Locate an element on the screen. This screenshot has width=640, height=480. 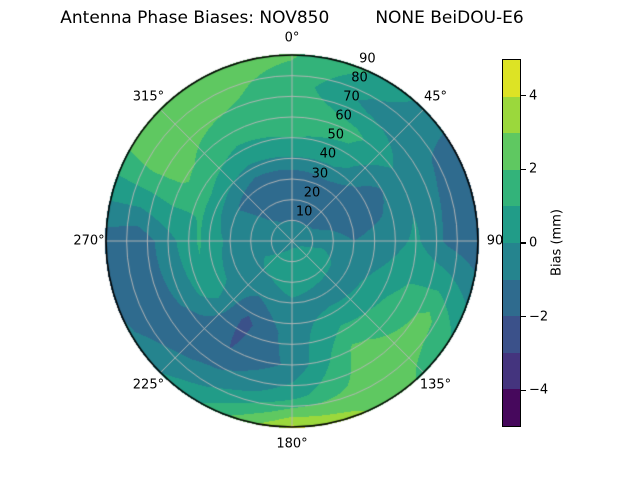
radial-tick-label-70: 70 is located at coordinates (351, 97).